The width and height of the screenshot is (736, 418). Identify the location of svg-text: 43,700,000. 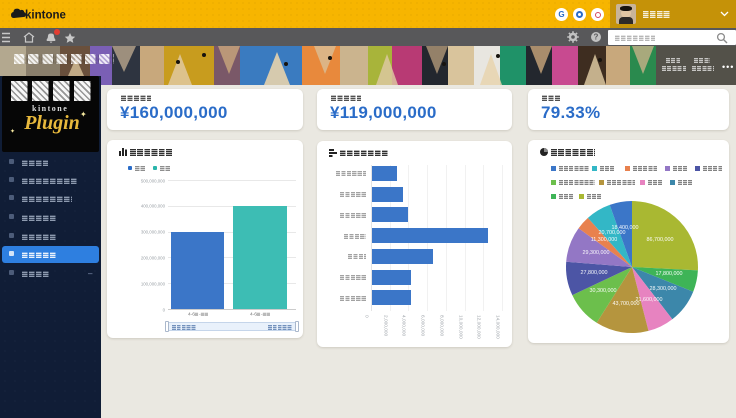
(626, 304).